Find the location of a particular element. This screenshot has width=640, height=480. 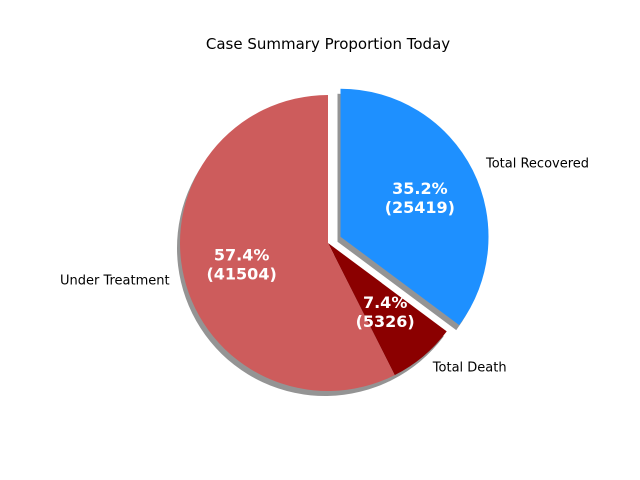

slice-percent-total-recovered: 35.2% is located at coordinates (420, 188).